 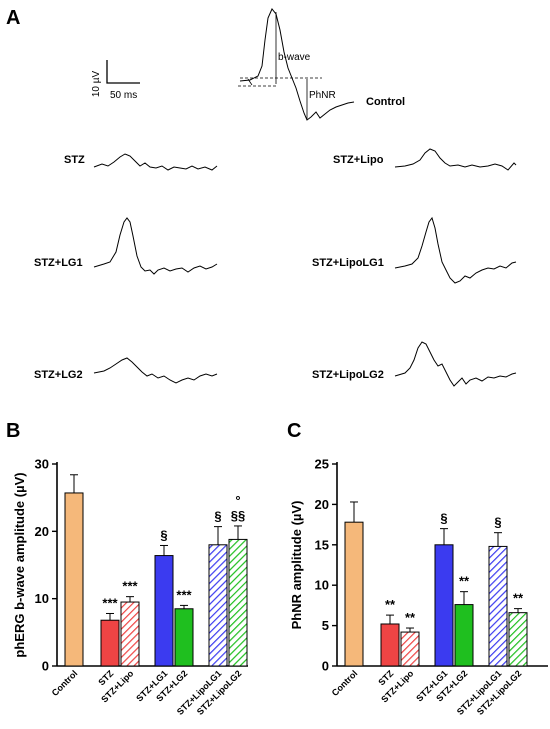 What do you see at coordinates (325, 625) in the screenshot?
I see `y-tick-label: 5` at bounding box center [325, 625].